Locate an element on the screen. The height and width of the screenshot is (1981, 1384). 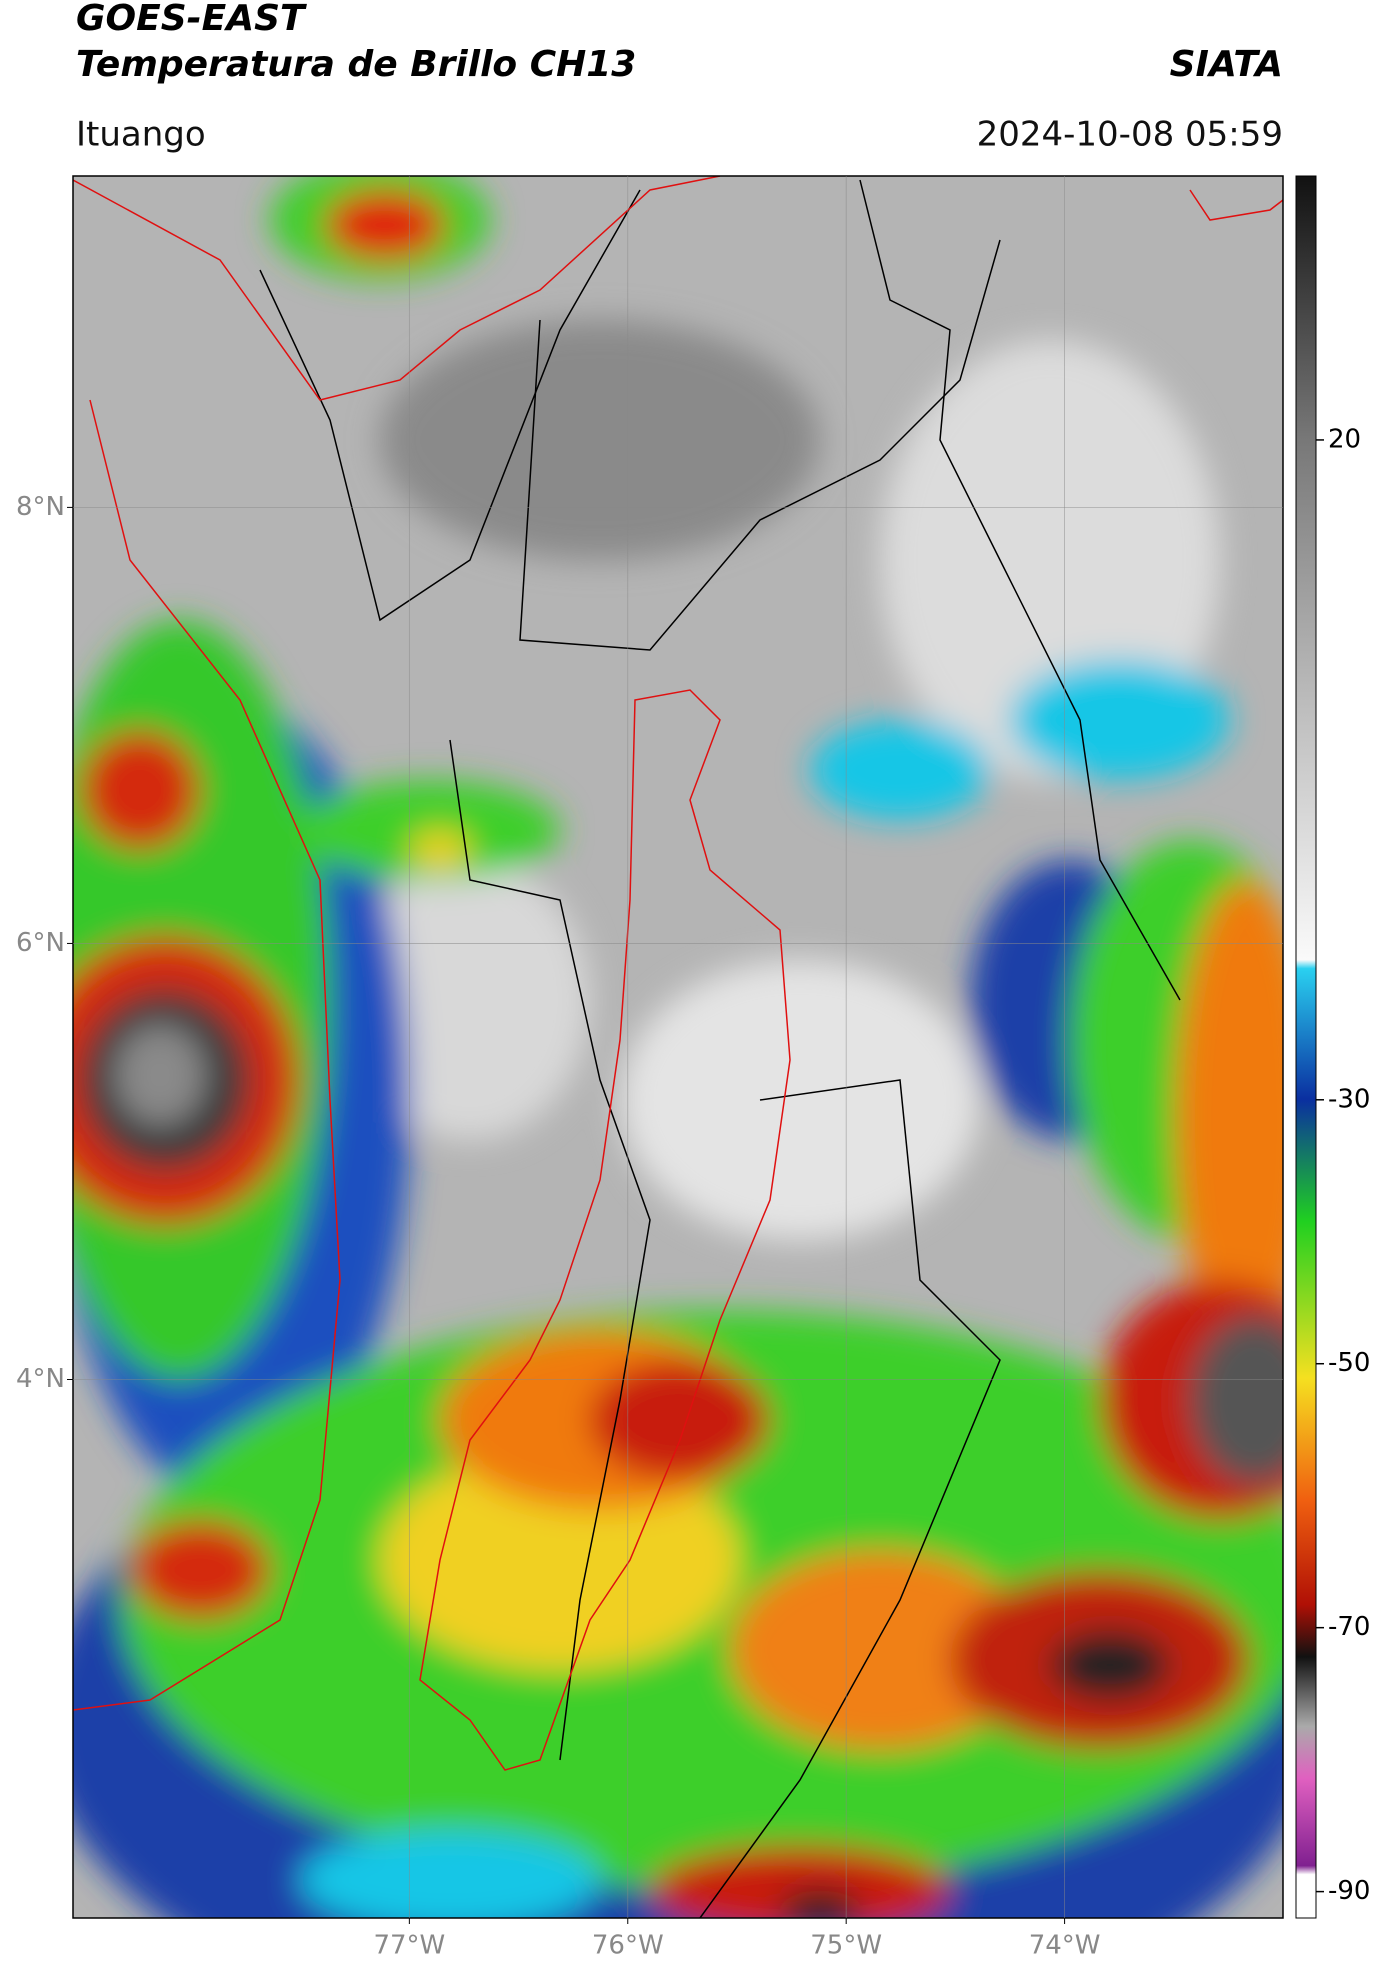
datetime: 2024-10-08 05:59 is located at coordinates (1130, 135).